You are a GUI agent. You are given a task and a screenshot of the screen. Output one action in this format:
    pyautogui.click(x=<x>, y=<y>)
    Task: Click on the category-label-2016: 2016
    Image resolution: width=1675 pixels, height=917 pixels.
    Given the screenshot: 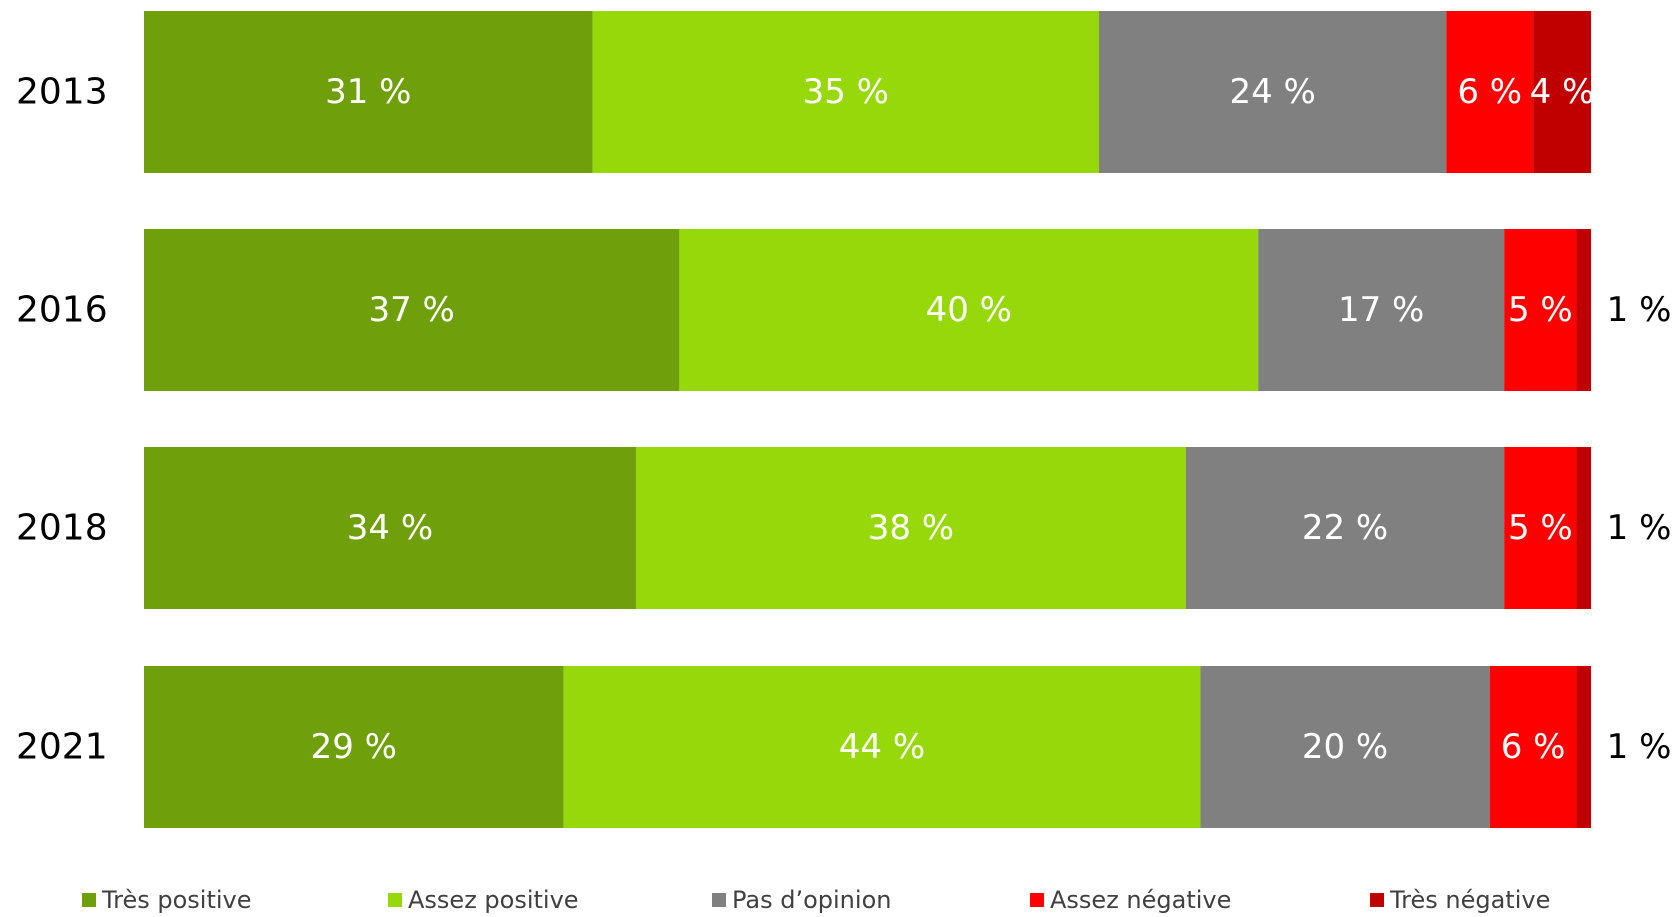 What is the action you would take?
    pyautogui.click(x=62, y=310)
    